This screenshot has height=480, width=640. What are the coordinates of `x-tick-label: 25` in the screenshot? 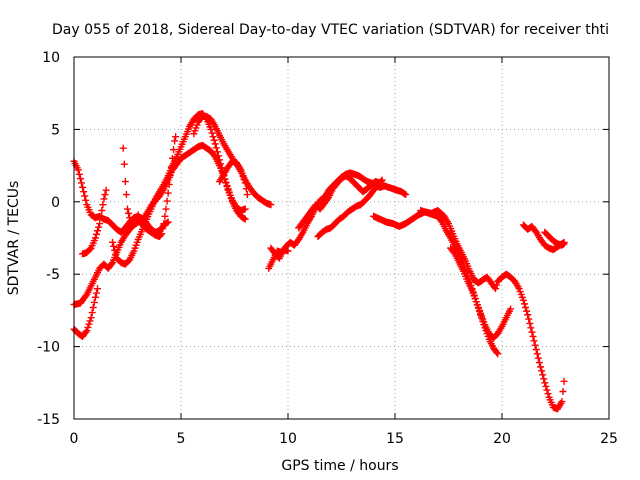 It's located at (609, 439).